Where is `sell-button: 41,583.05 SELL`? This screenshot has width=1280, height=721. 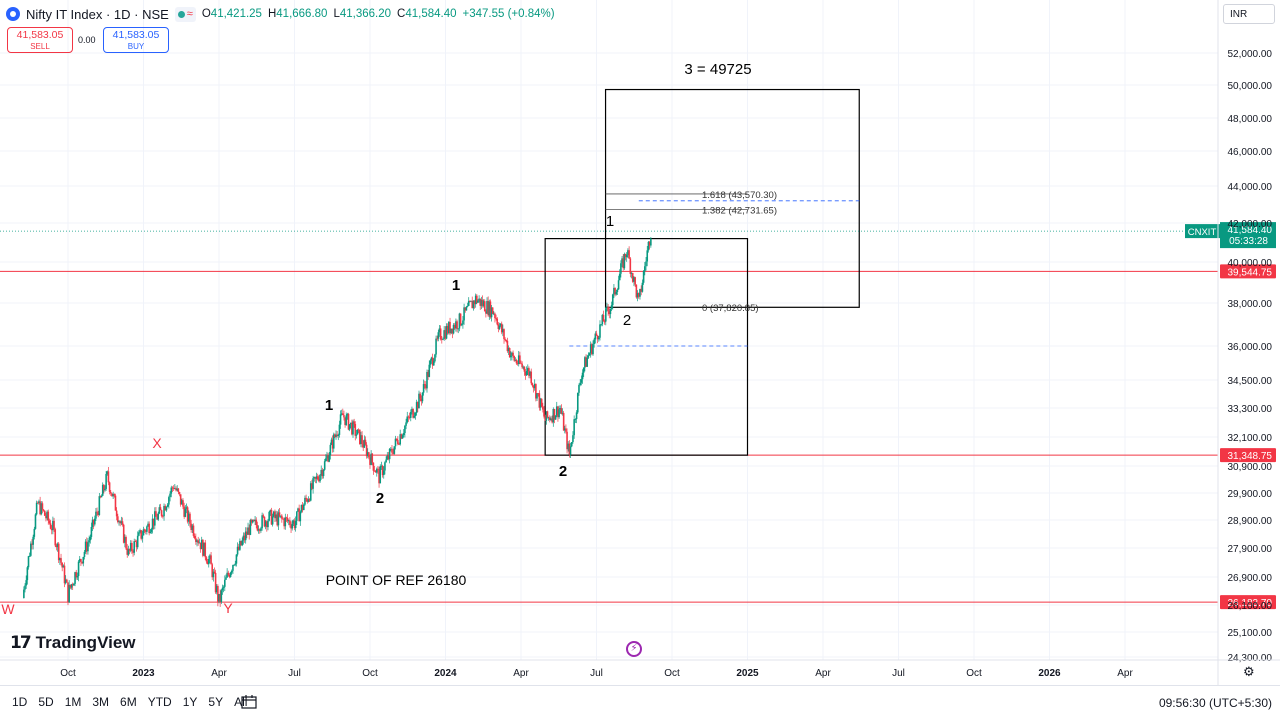
sell-button: 41,583.05 SELL is located at coordinates (40, 40).